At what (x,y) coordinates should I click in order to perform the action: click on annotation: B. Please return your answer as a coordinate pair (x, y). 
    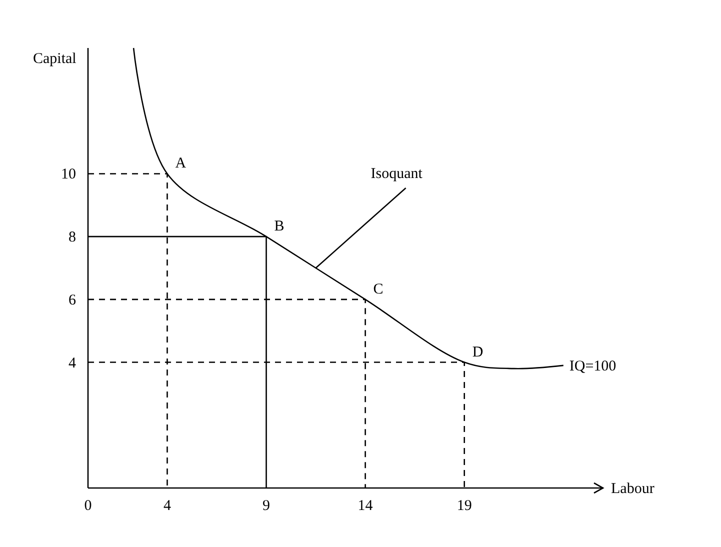
    Looking at the image, I should click on (279, 226).